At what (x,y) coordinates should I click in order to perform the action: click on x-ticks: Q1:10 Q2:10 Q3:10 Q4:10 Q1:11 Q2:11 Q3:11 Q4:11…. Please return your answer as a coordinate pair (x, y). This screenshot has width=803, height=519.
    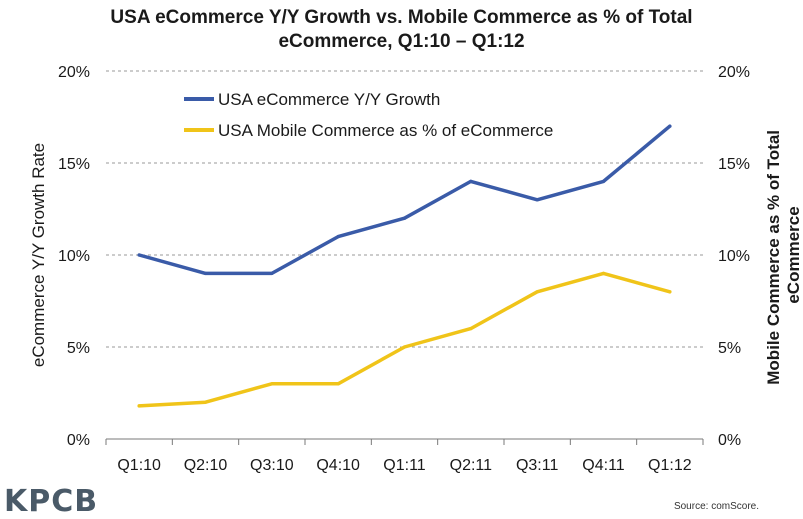
    Looking at the image, I should click on (404, 456).